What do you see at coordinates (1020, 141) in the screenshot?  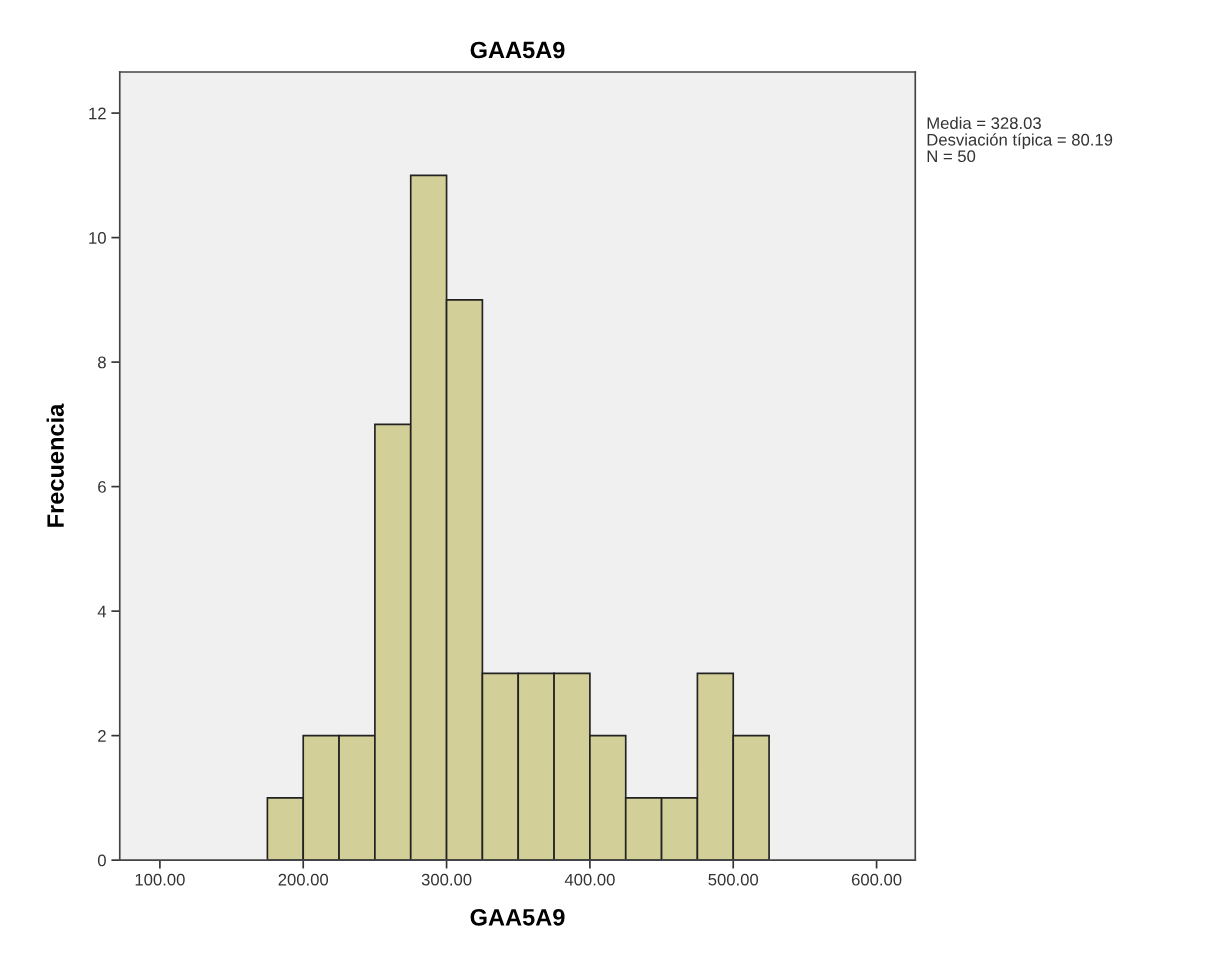 I see `text: Desviación típica = 80.19` at bounding box center [1020, 141].